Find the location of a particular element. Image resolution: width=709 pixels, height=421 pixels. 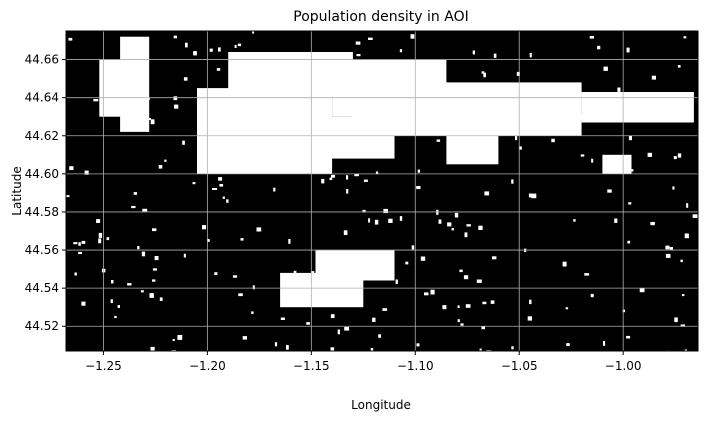

x-tick-label: −1.05 is located at coordinates (519, 366).